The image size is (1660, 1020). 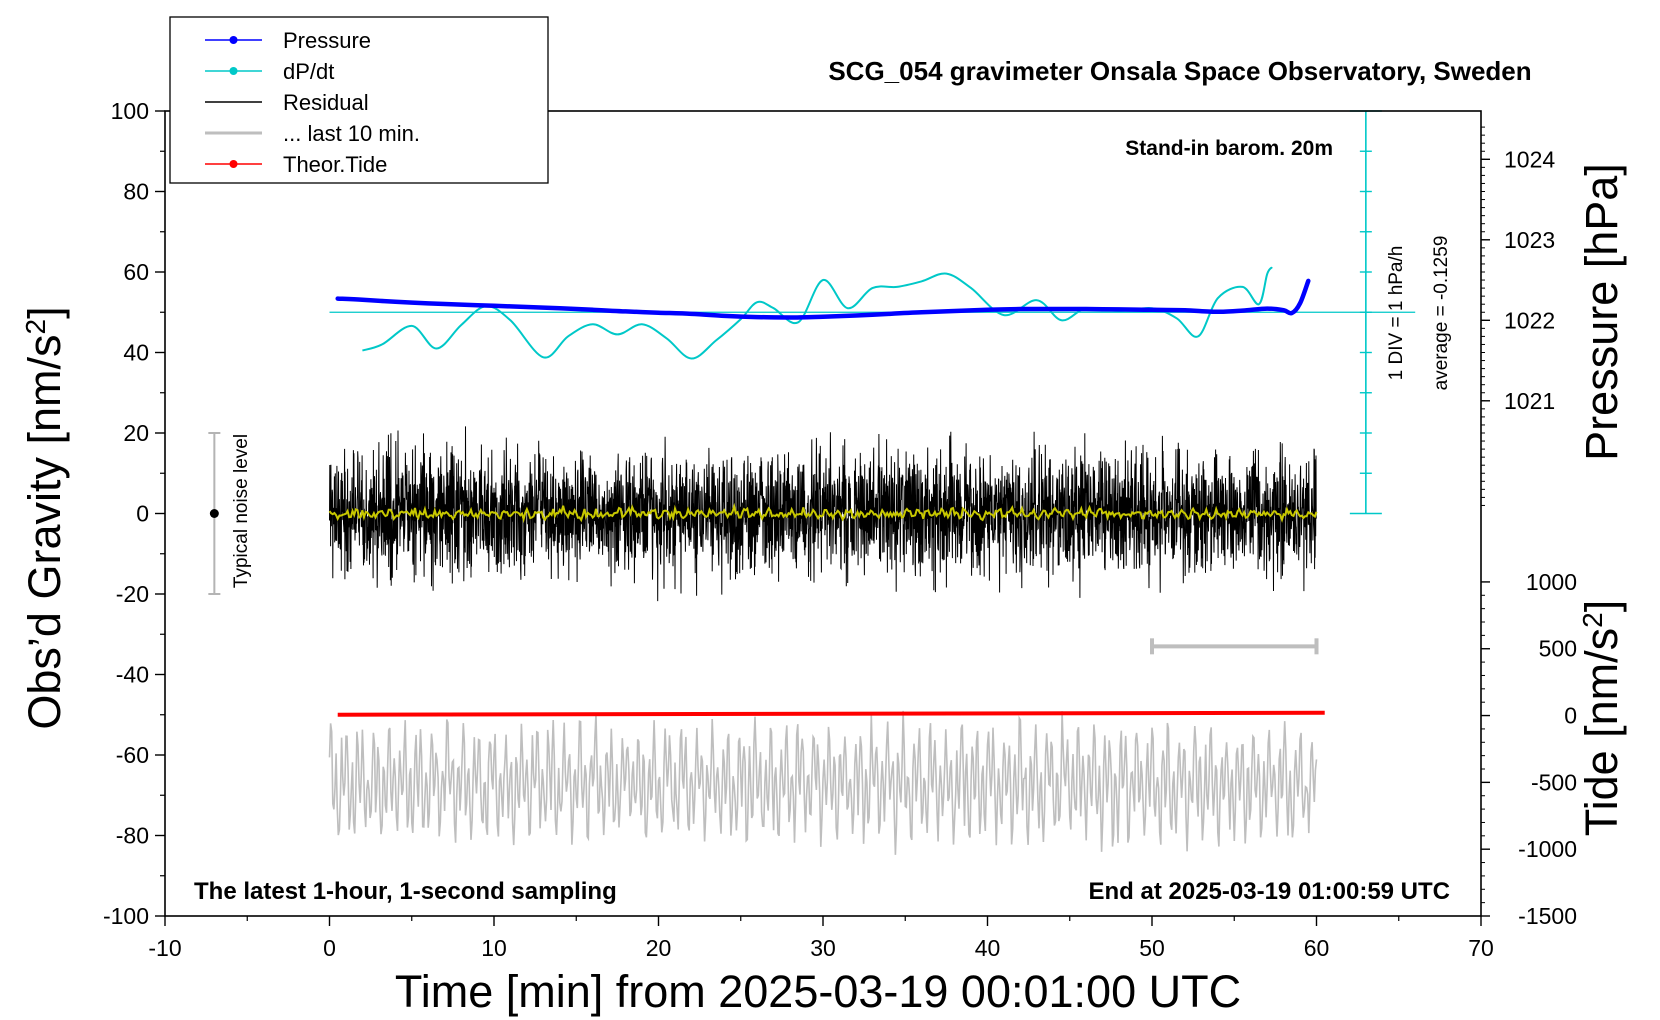 What do you see at coordinates (351, 133) in the screenshot?
I see `legend-label: ... last 10 min.` at bounding box center [351, 133].